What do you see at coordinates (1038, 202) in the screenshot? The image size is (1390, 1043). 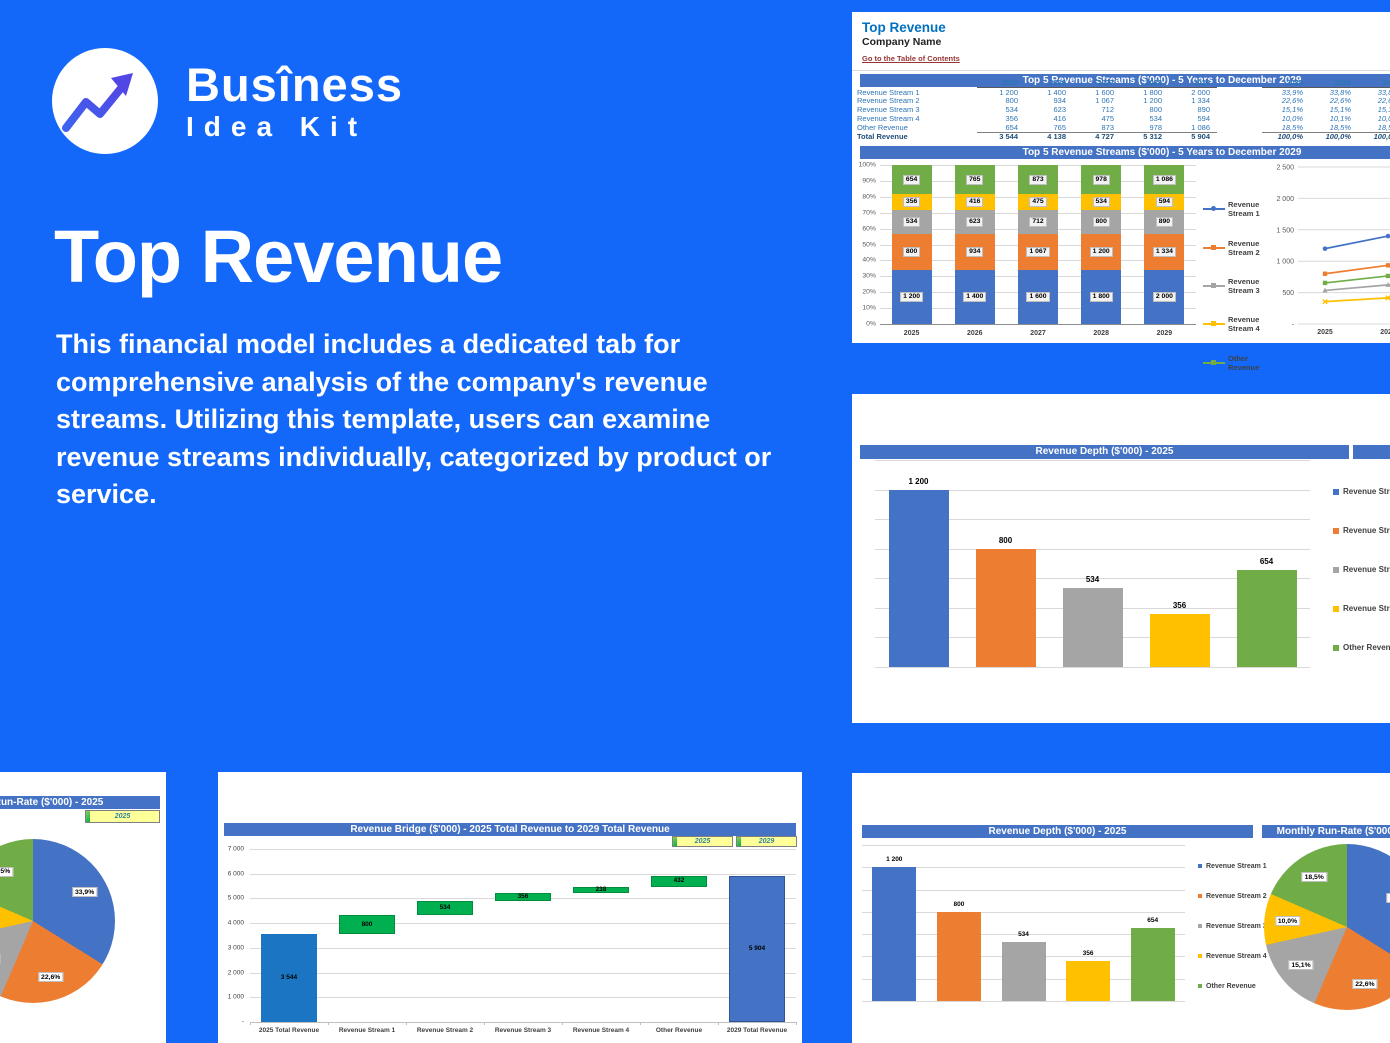 I see `segment-value-label: 475` at bounding box center [1038, 202].